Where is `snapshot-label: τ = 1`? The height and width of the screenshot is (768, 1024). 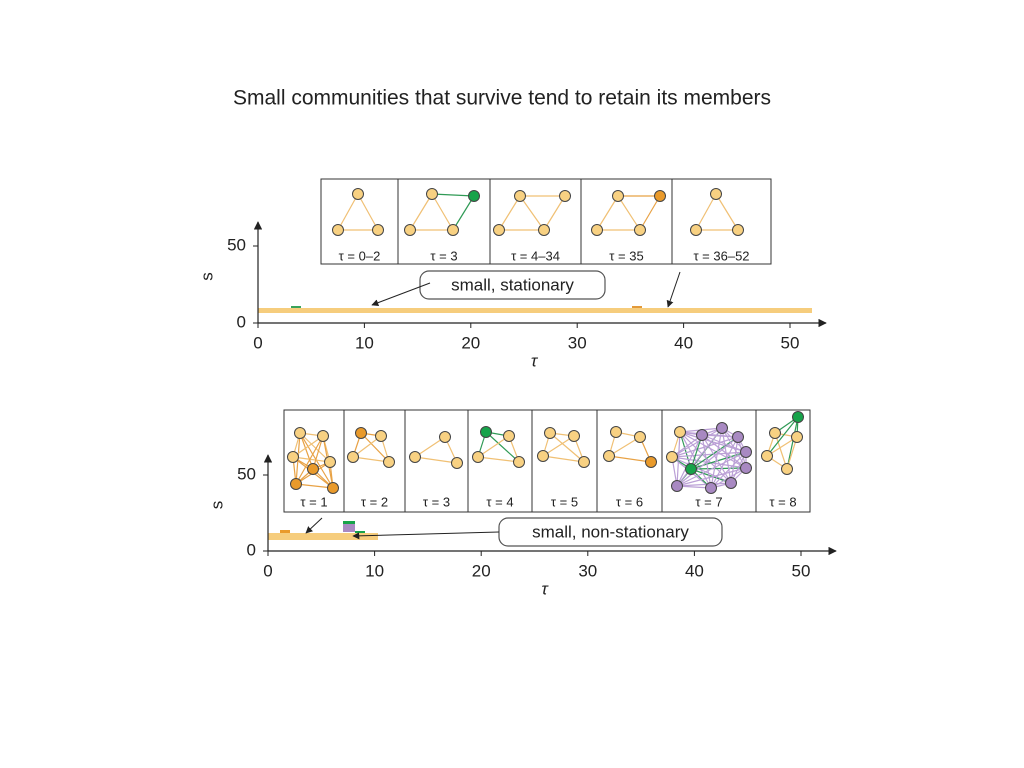 snapshot-label: τ = 1 is located at coordinates (313, 501).